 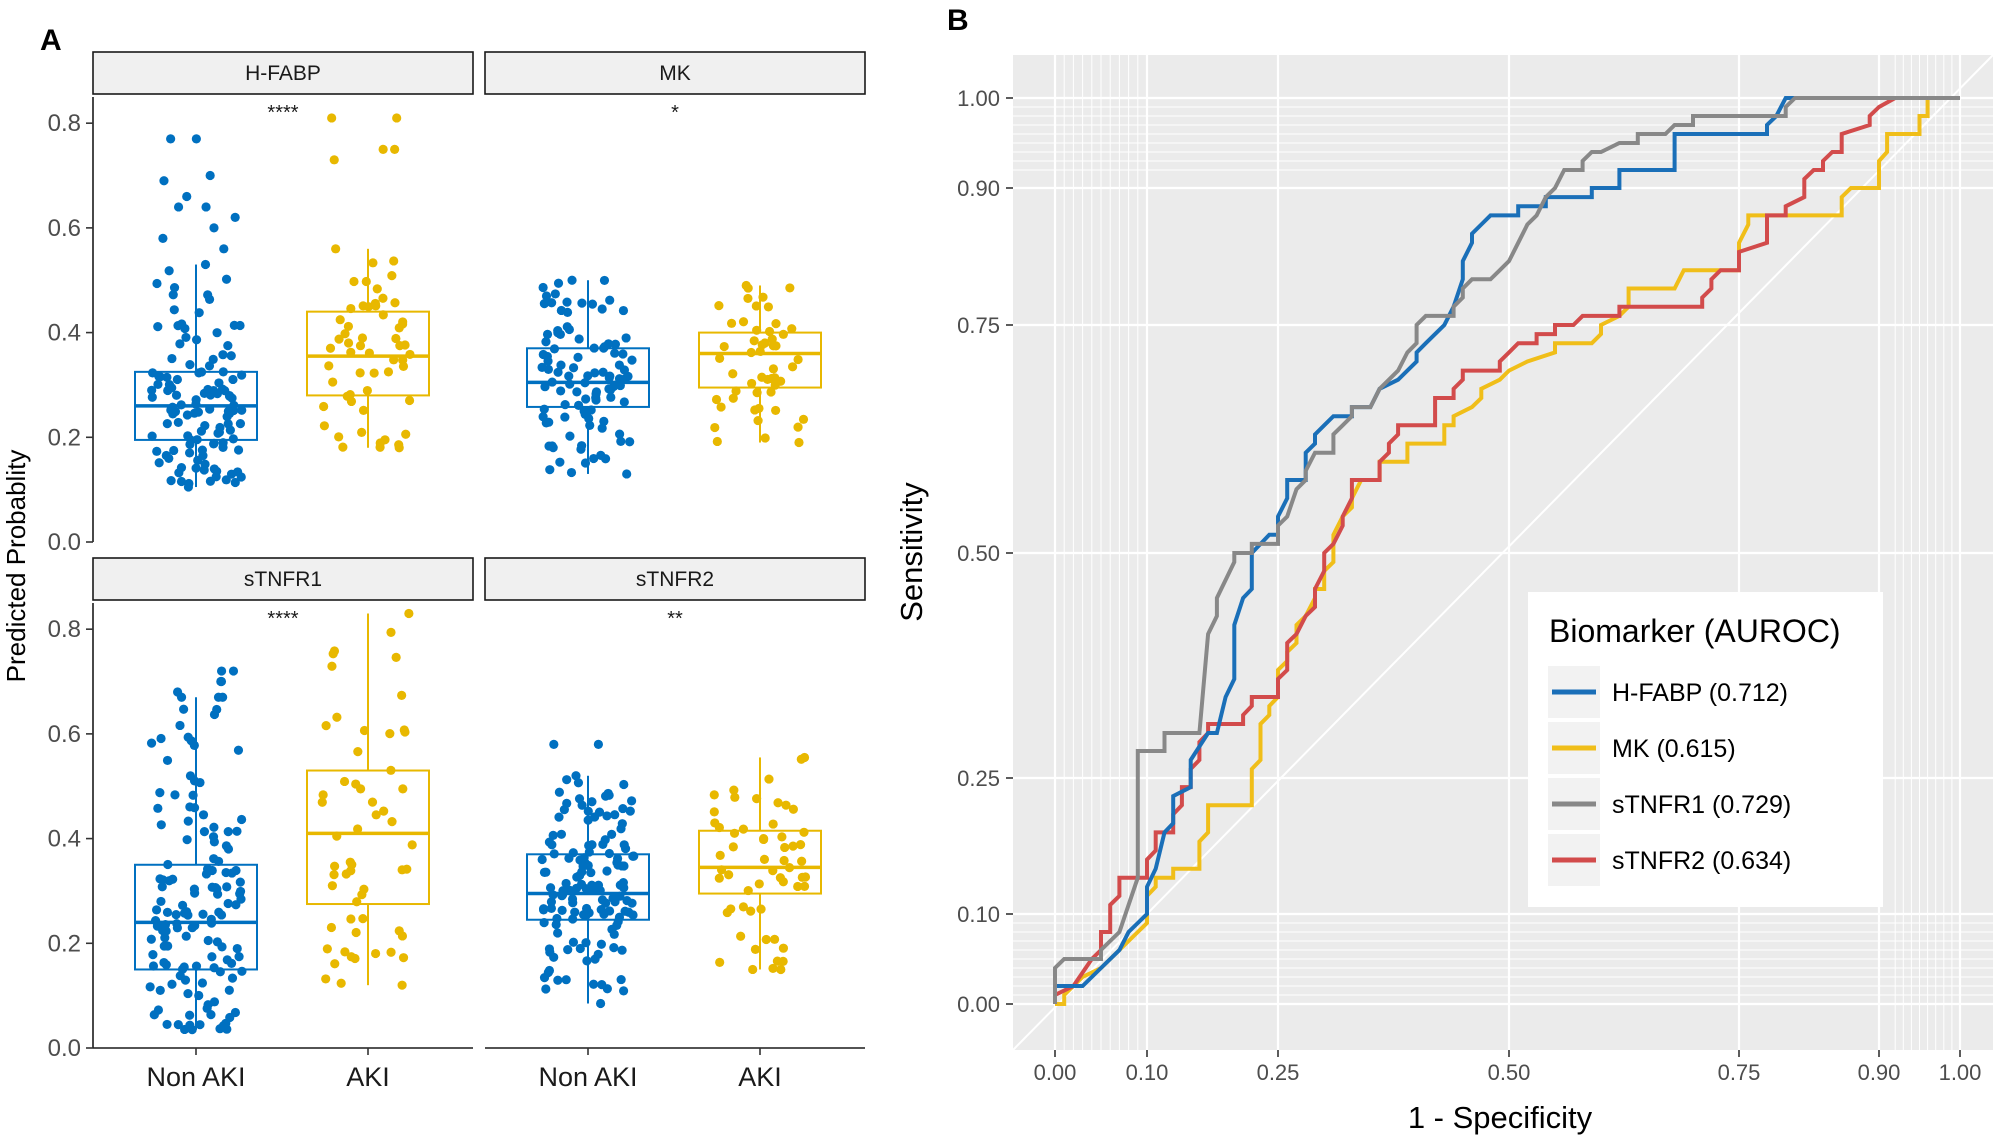 What do you see at coordinates (1701, 805) in the screenshot?
I see `legend-item-label: sTNFR1 (0.729)` at bounding box center [1701, 805].